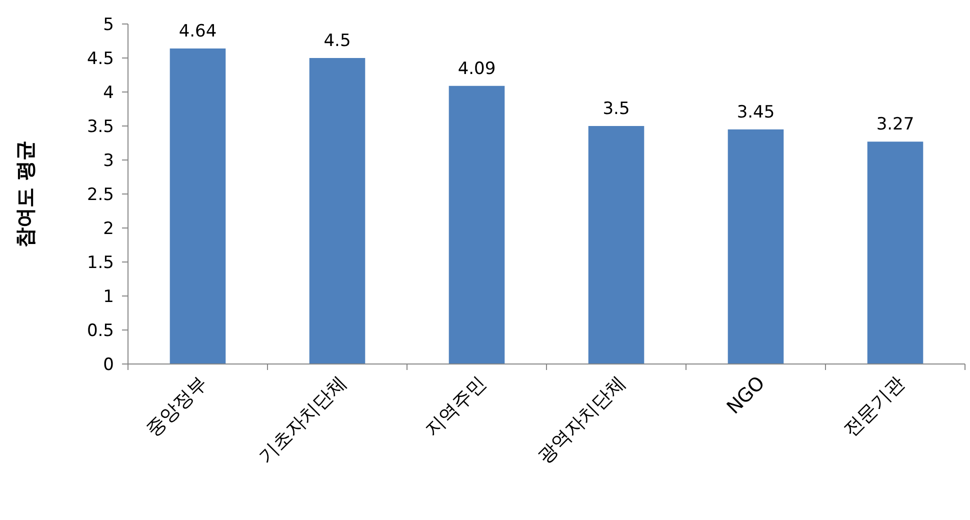 The width and height of the screenshot is (970, 520). Describe the element at coordinates (197, 31) in the screenshot. I see `data-label: 4.64` at that location.